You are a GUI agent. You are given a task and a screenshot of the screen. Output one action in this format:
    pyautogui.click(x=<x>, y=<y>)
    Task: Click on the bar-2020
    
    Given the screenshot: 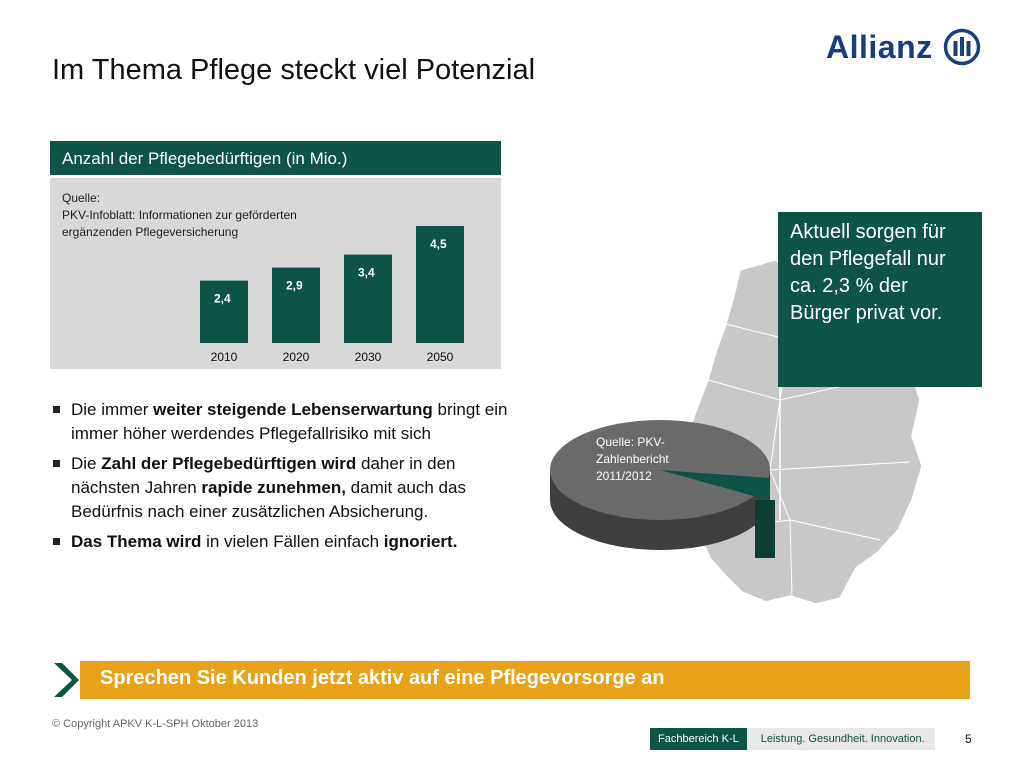 What is the action you would take?
    pyautogui.click(x=296, y=305)
    